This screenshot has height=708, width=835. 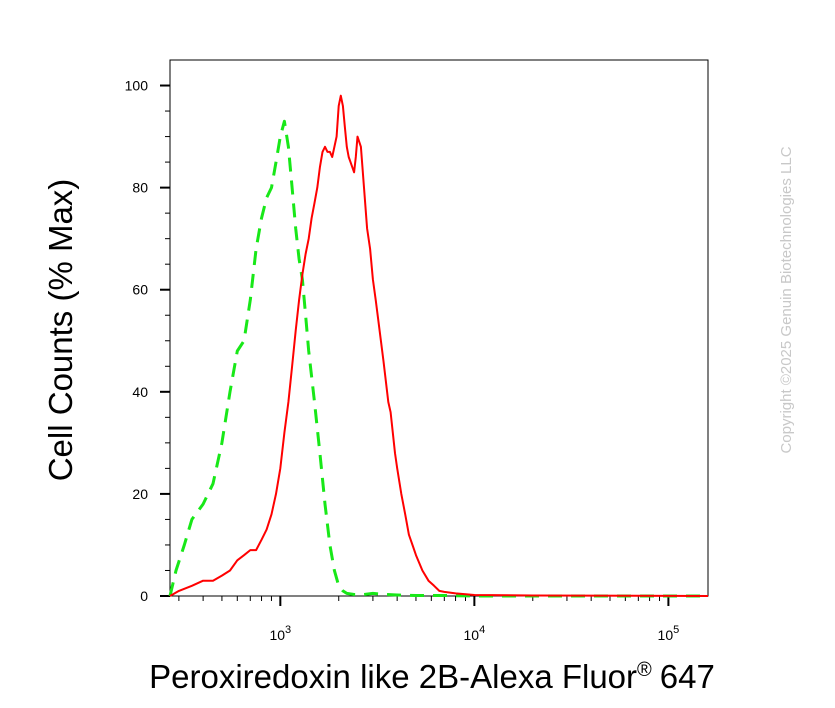 What do you see at coordinates (140, 392) in the screenshot?
I see `y-tick-label: 40` at bounding box center [140, 392].